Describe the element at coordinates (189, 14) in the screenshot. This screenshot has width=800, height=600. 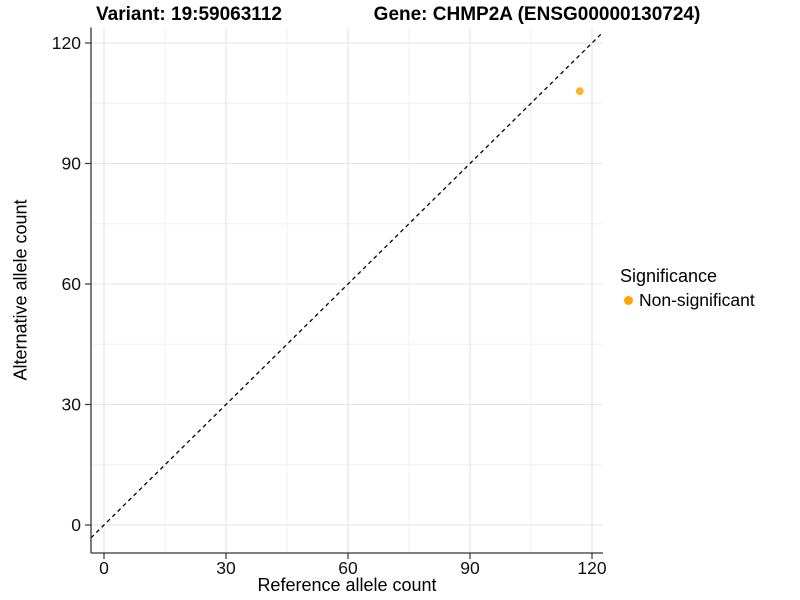
I see `variant-title: Variant: 19:59063112` at that location.